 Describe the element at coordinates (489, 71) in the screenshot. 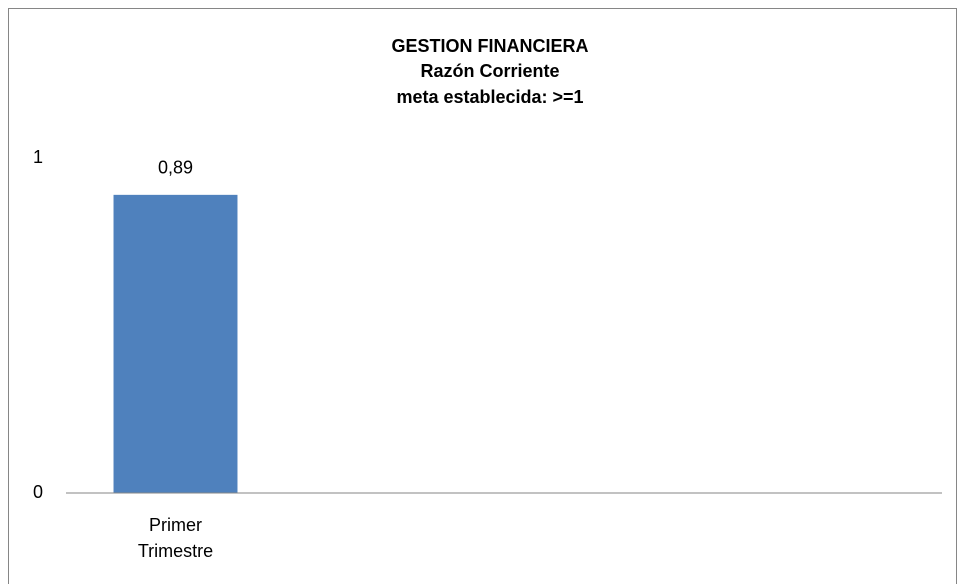

I see `chart-subtitle: Razón Corriente` at that location.